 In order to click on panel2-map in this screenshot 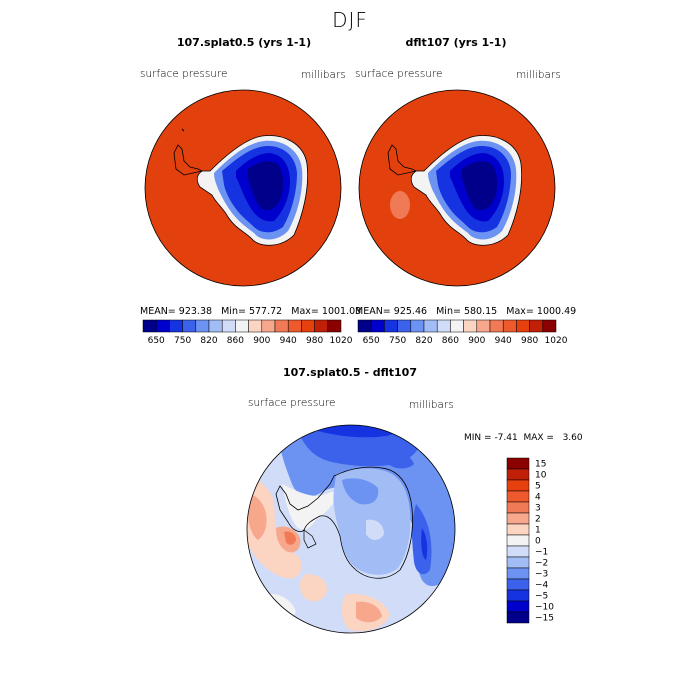, I will do `click(457, 188)`.